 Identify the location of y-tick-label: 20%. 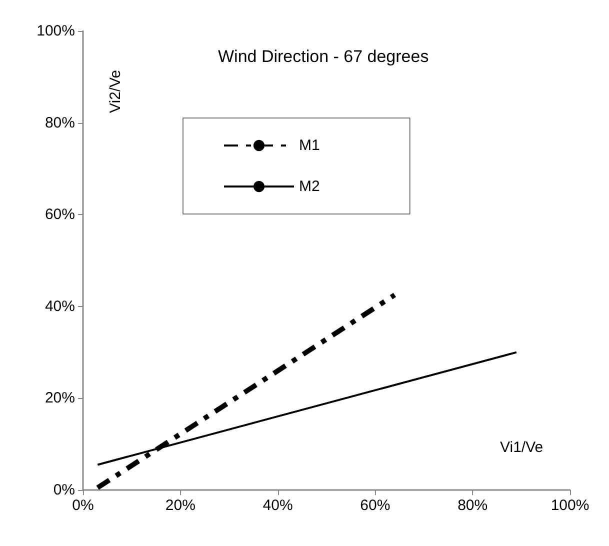
(59, 398).